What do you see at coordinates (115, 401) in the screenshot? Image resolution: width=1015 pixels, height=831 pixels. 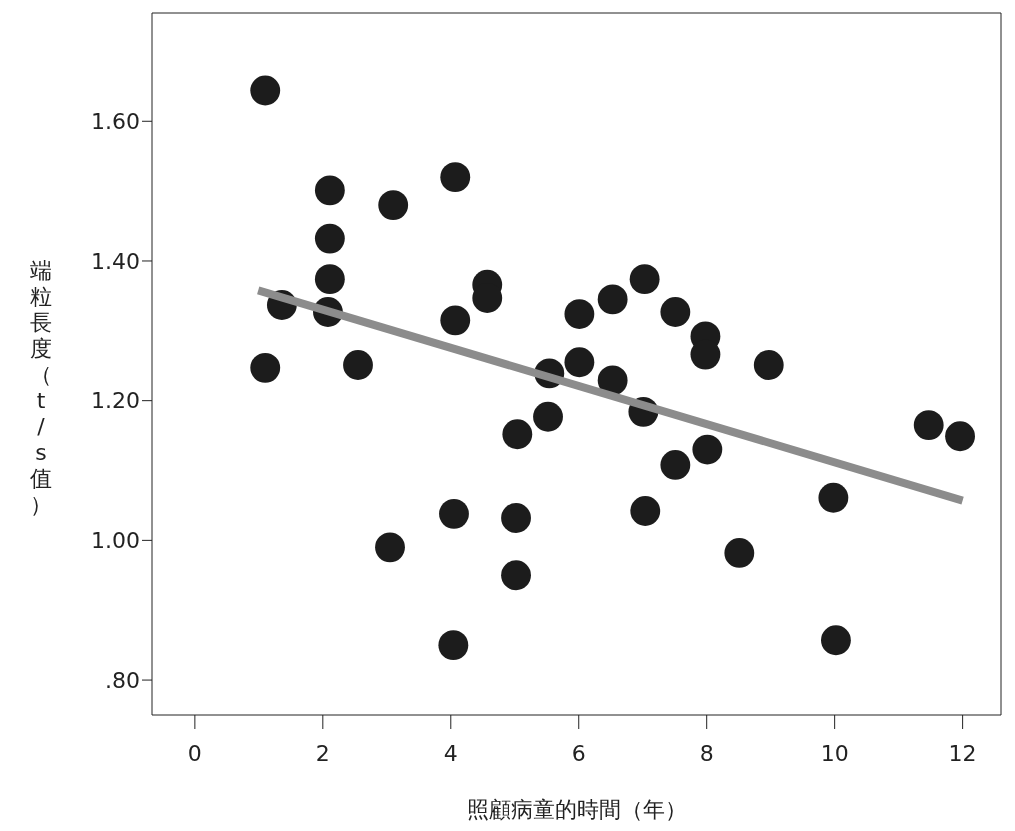 I see `y-tick-label: 1.20` at bounding box center [115, 401].